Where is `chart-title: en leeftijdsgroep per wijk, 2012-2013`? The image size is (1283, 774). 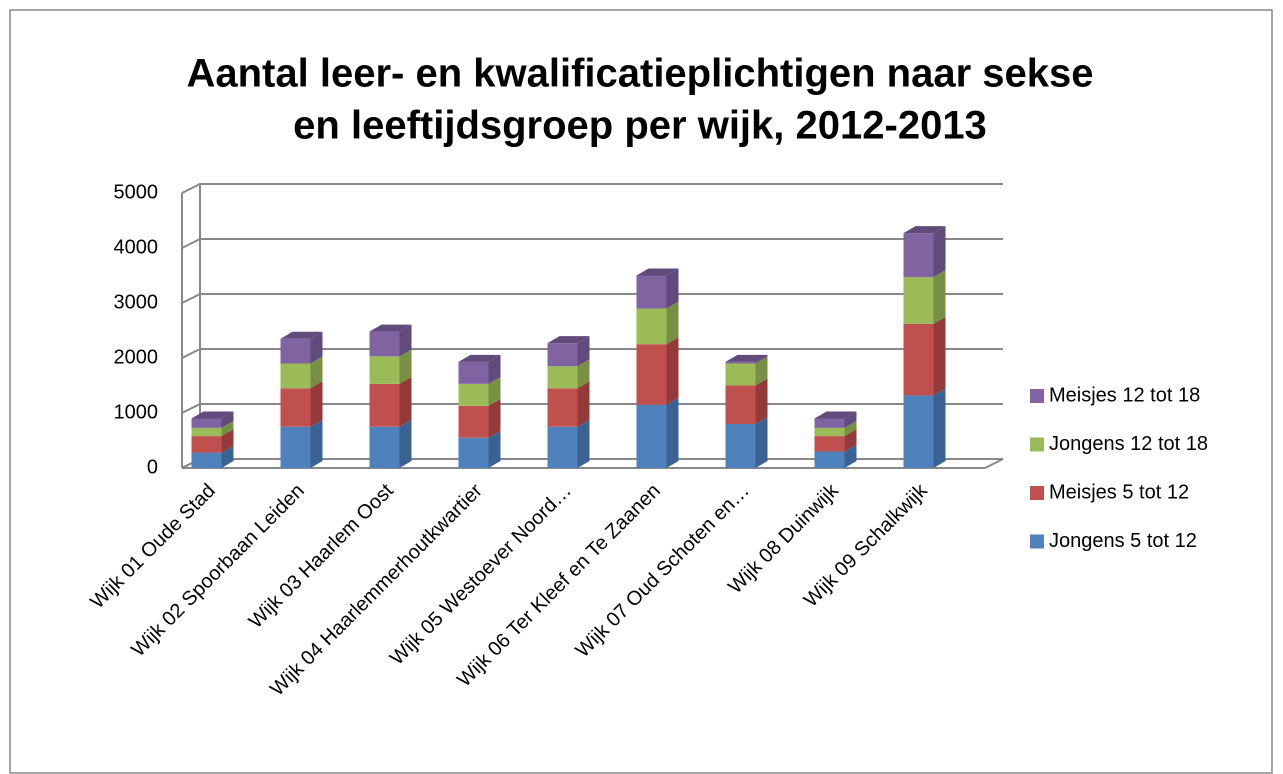 chart-title: en leeftijdsgroep per wijk, 2012-2013 is located at coordinates (640, 126).